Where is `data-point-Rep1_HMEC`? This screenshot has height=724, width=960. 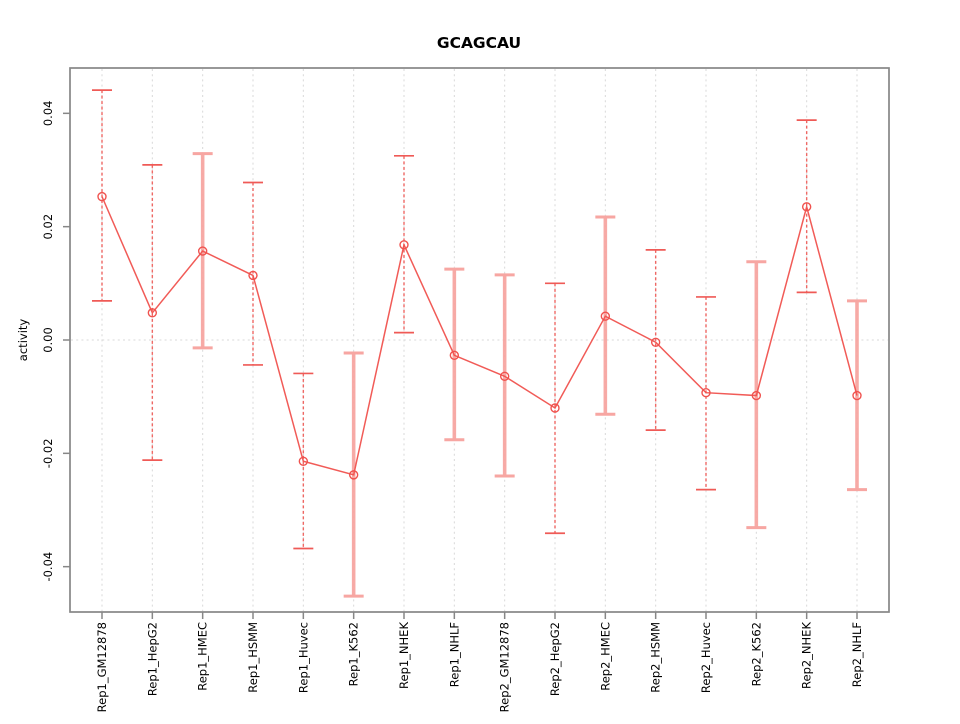
data-point-Rep1_HMEC is located at coordinates (202, 251).